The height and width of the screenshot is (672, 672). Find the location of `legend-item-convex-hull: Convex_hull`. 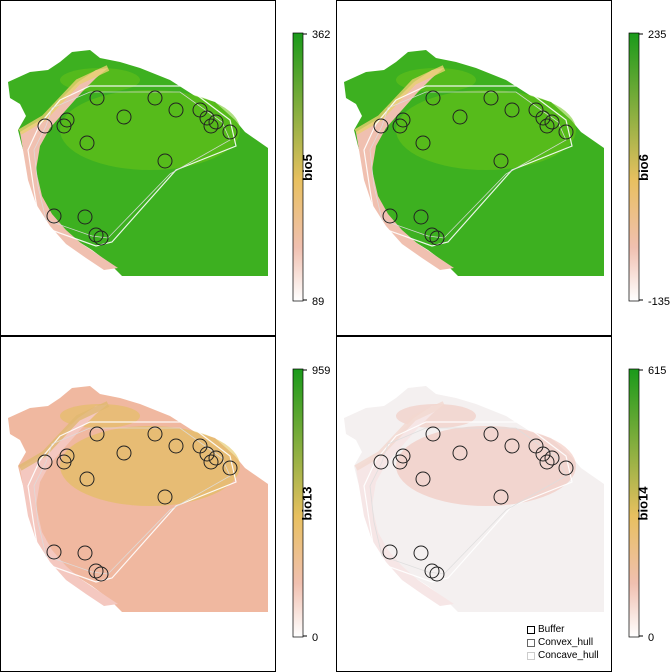

legend-item-convex-hull: Convex_hull is located at coordinates (563, 642).